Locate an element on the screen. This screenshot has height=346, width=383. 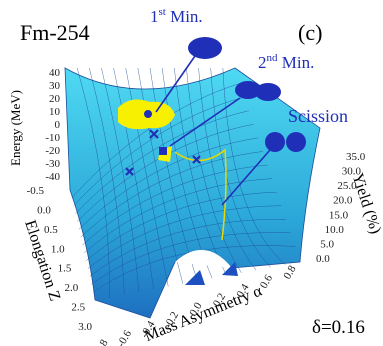
surface-cutout is located at coordinates (203, 258).